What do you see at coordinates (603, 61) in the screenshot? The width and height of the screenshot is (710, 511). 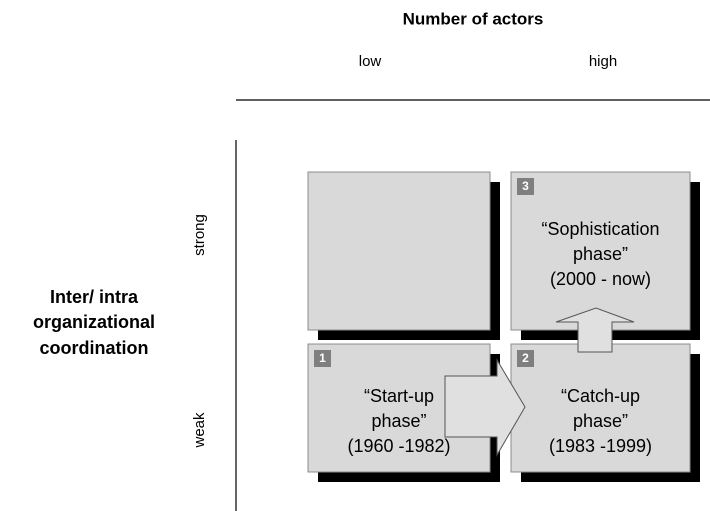 I see `column-label: high` at bounding box center [603, 61].